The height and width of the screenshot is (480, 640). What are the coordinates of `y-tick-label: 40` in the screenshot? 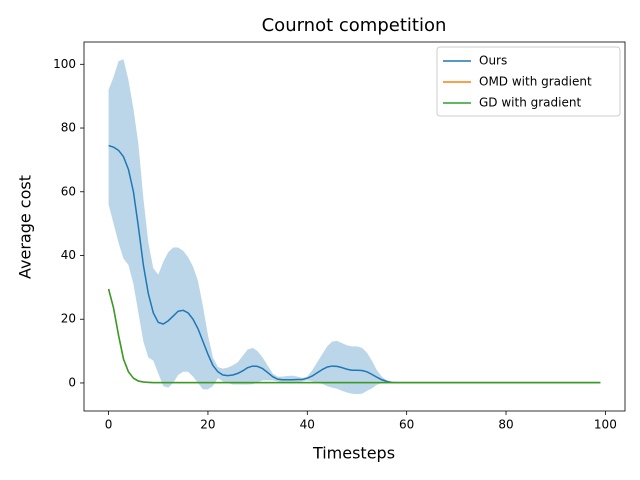 It's located at (68, 255).